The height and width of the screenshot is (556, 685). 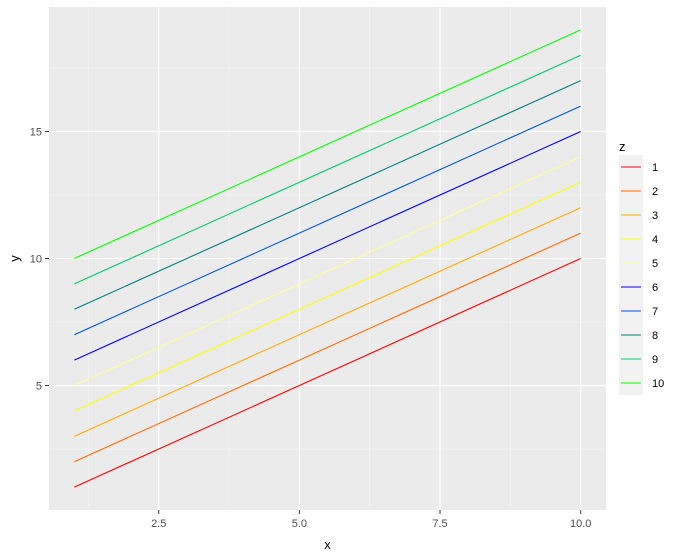 What do you see at coordinates (39, 387) in the screenshot?
I see `y-tick-label: 5` at bounding box center [39, 387].